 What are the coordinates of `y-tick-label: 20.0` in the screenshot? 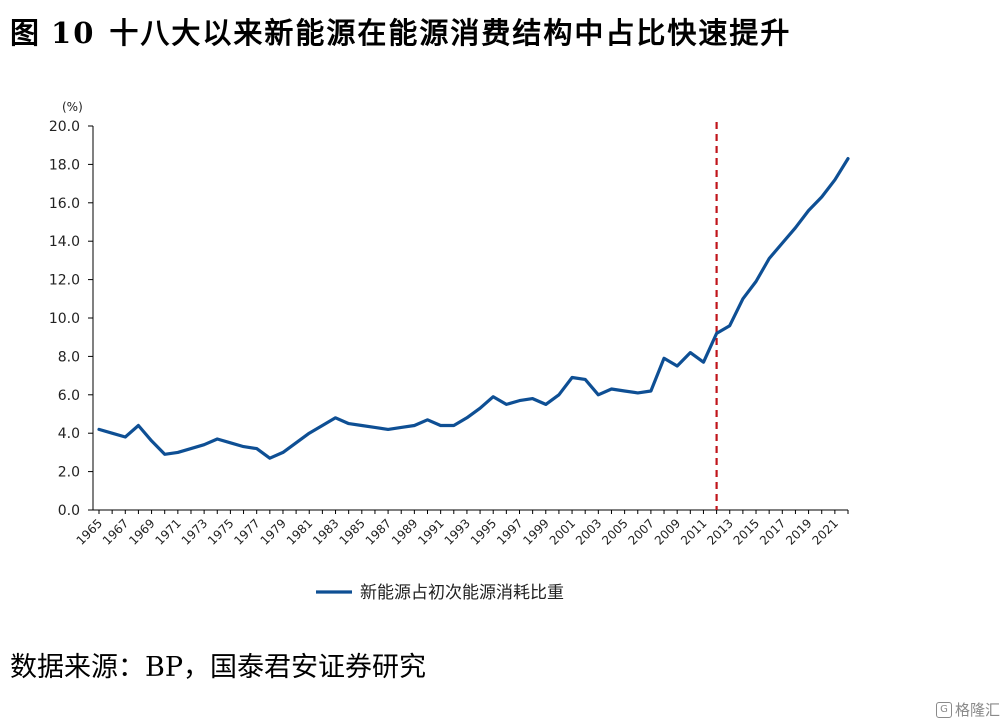 It's located at (64, 127).